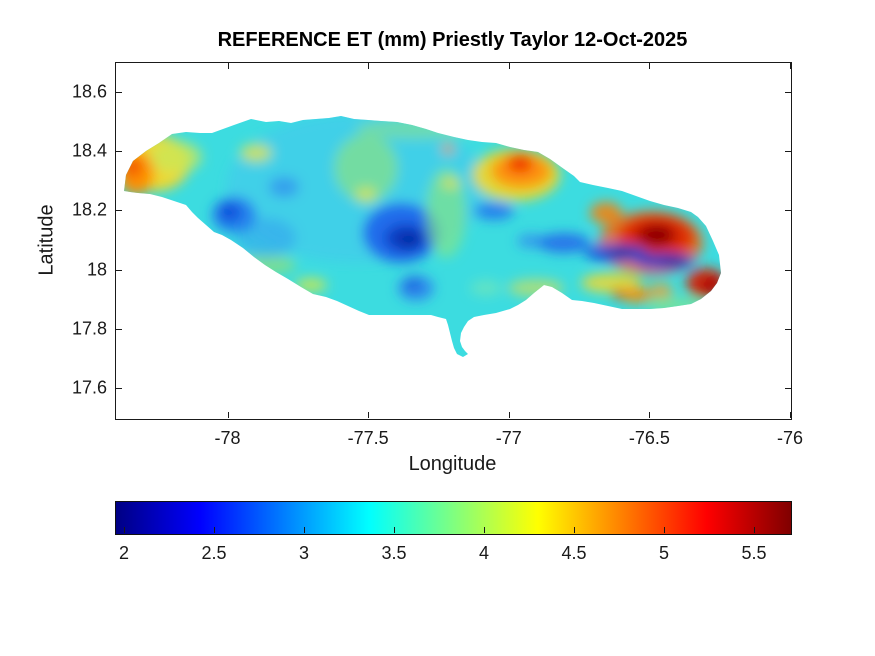 Image resolution: width=875 pixels, height=656 pixels. I want to click on x-tick-label: -77, so click(508, 438).